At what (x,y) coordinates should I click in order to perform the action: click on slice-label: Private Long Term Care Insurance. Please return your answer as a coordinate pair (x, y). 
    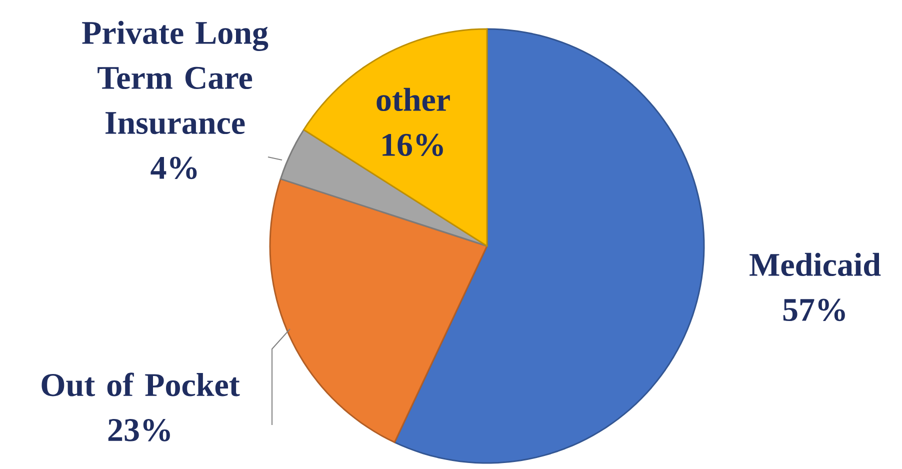
    Looking at the image, I should click on (175, 77).